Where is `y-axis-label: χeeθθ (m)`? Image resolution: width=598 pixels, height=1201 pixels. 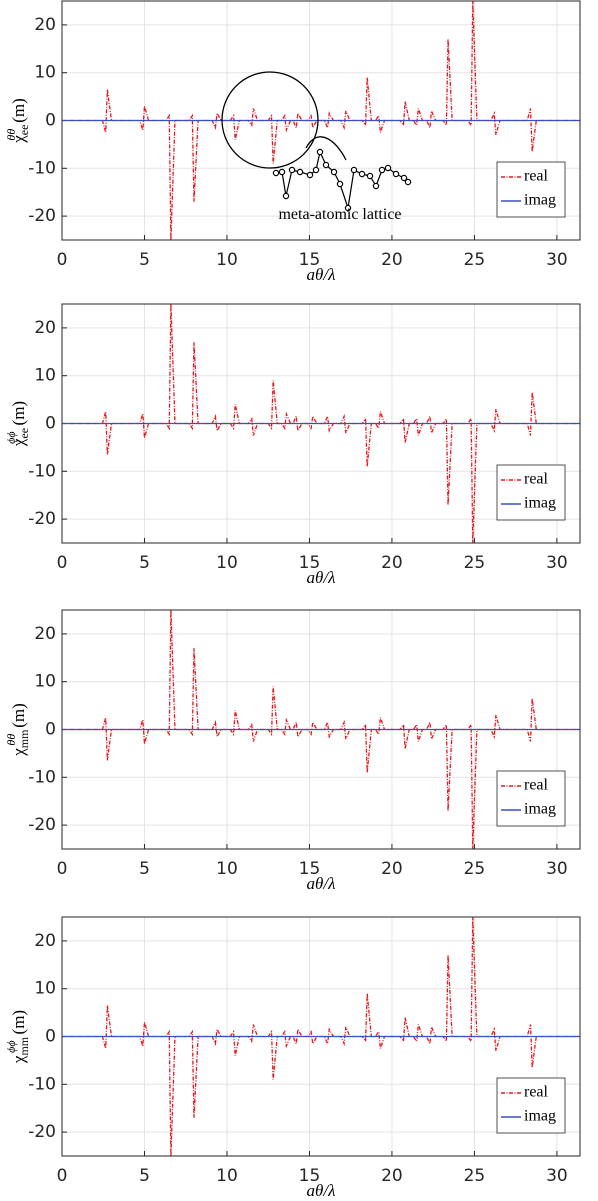
y-axis-label: χeeθθ (m) is located at coordinates (17, 121).